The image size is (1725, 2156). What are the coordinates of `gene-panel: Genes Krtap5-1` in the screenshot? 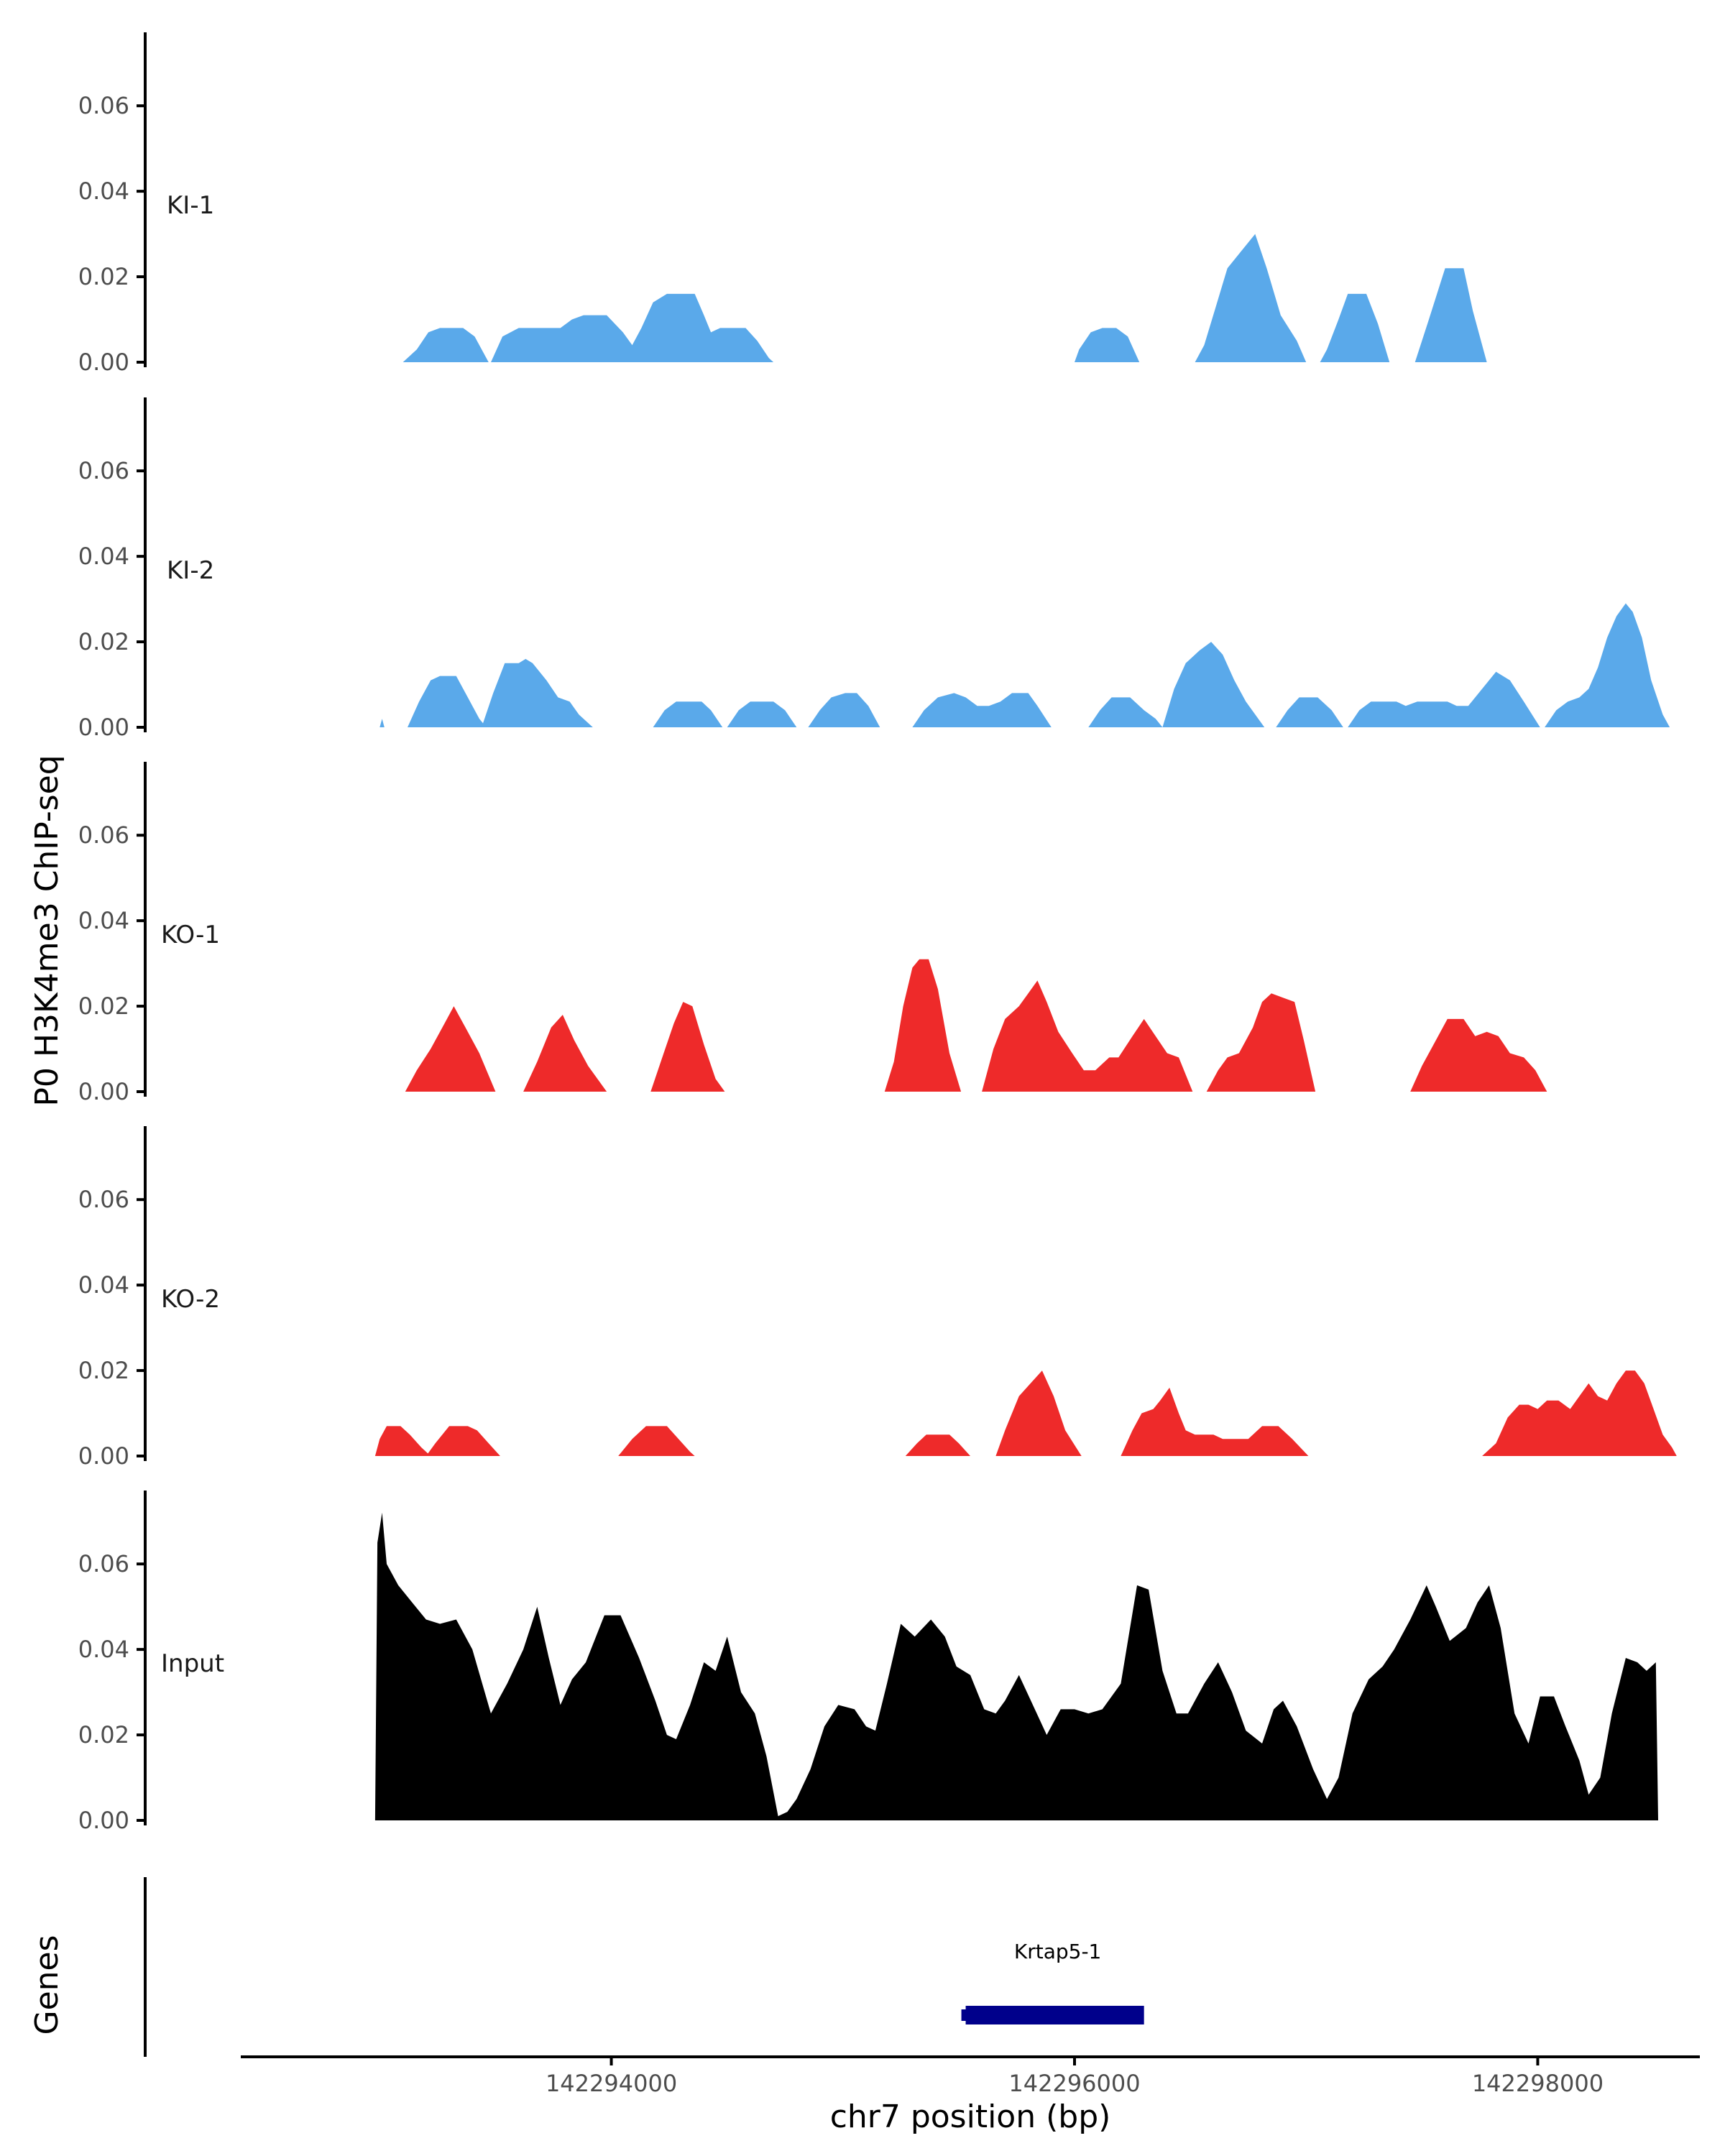 It's located at (586, 1967).